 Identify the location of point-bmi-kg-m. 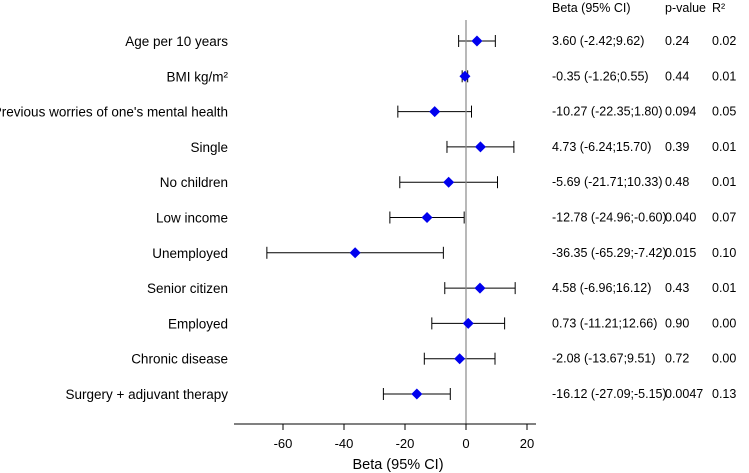
(465, 76).